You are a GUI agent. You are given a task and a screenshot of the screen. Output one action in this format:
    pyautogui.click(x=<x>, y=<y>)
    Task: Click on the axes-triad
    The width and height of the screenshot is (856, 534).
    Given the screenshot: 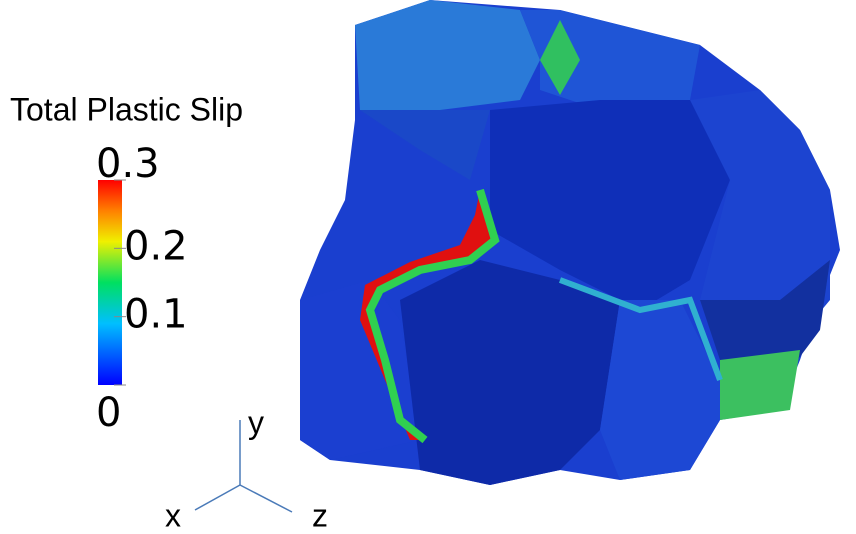 What is the action you would take?
    pyautogui.click(x=243, y=466)
    